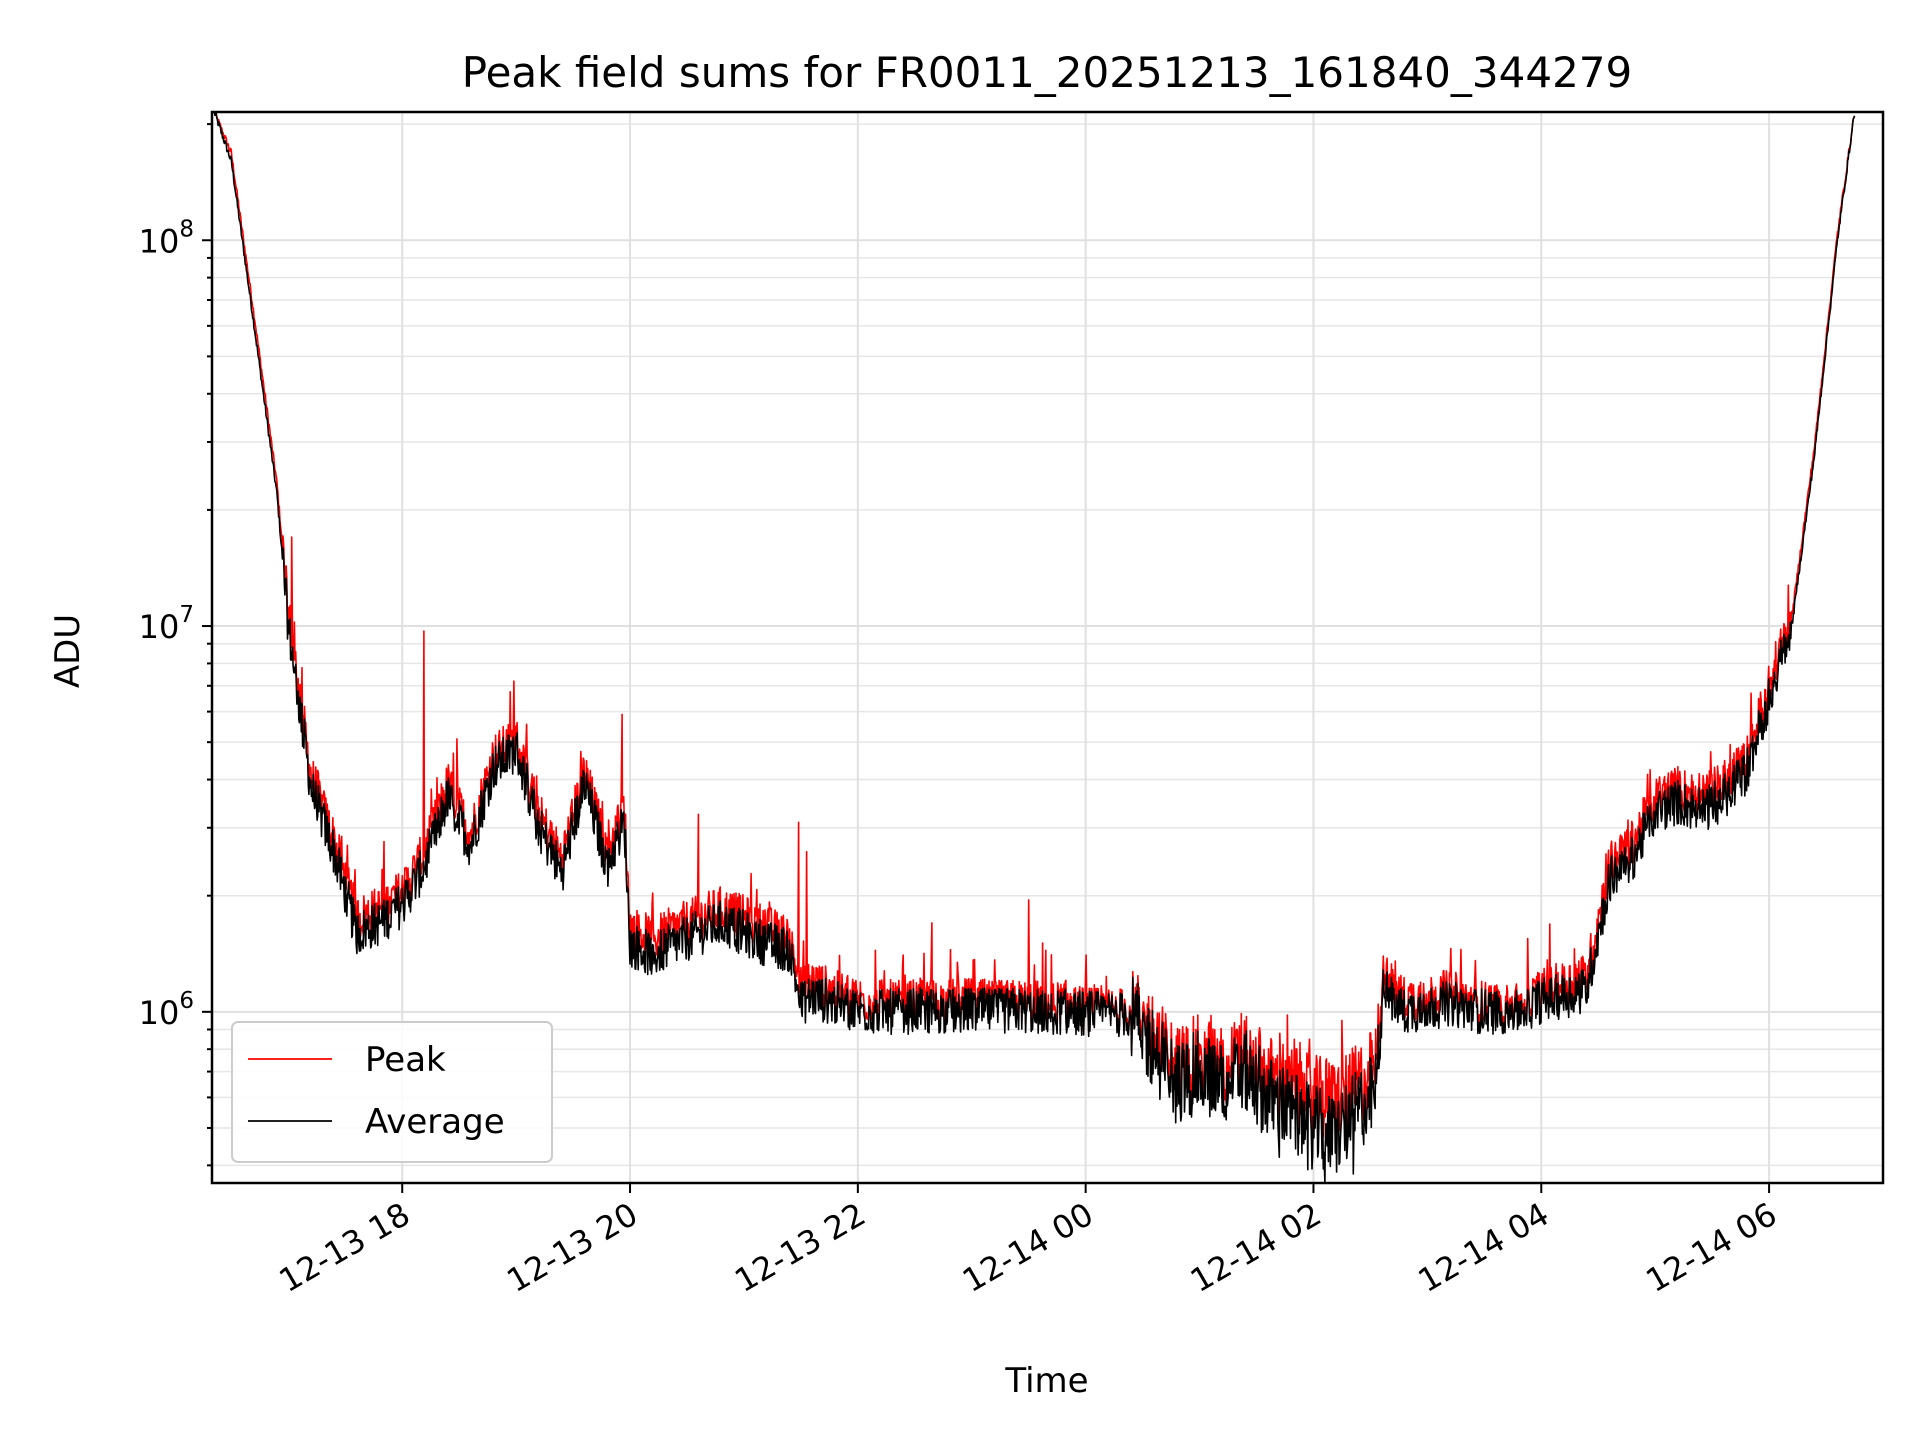 The width and height of the screenshot is (1920, 1440). I want to click on x-axis-label: Time, so click(1046, 1381).